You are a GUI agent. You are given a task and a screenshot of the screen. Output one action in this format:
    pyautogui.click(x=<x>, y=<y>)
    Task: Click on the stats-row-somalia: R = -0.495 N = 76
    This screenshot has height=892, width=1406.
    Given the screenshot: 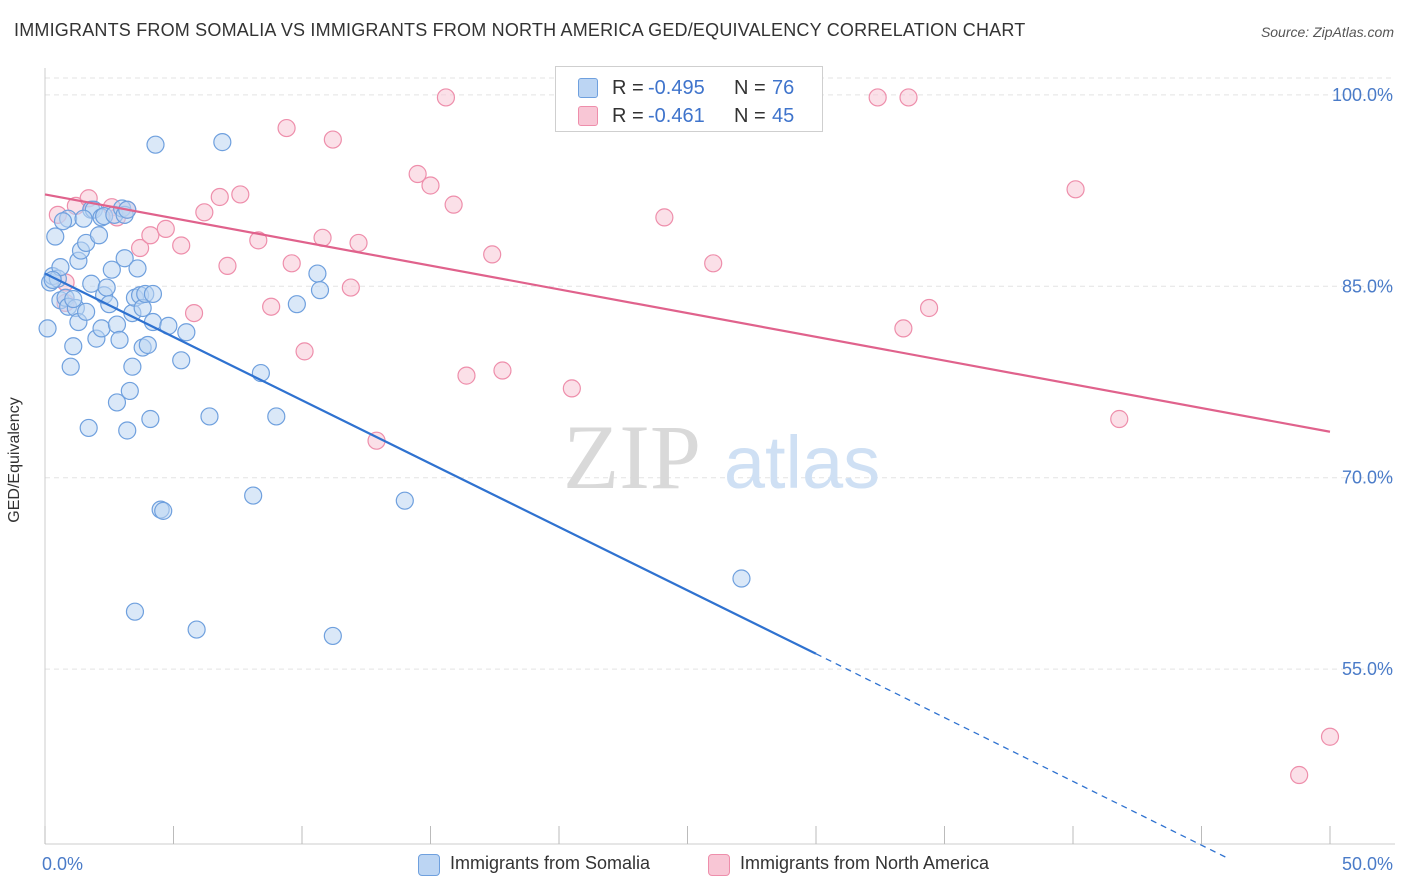 What is the action you would take?
    pyautogui.click(x=689, y=88)
    